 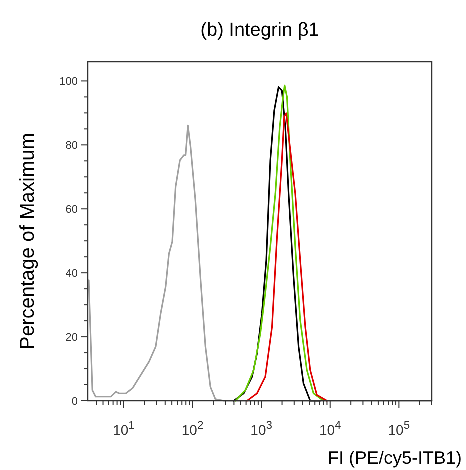 What do you see at coordinates (124, 429) in the screenshot?
I see `x-tick-label: 10$^{1}$` at bounding box center [124, 429].